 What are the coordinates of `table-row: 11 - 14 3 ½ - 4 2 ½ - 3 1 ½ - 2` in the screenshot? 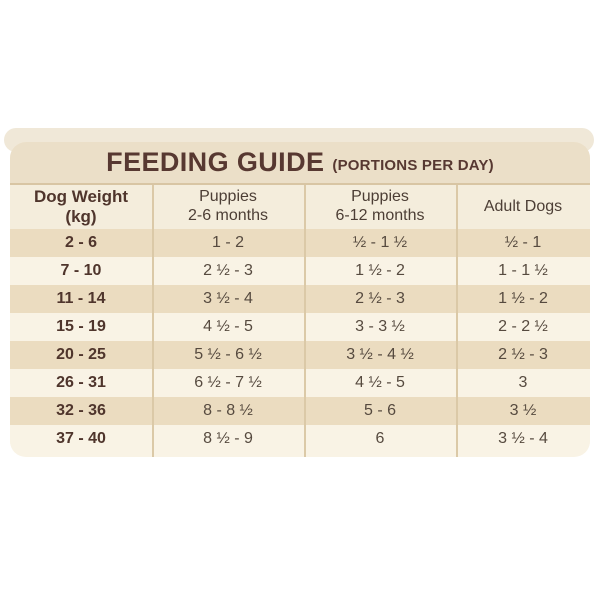 It's located at (300, 299).